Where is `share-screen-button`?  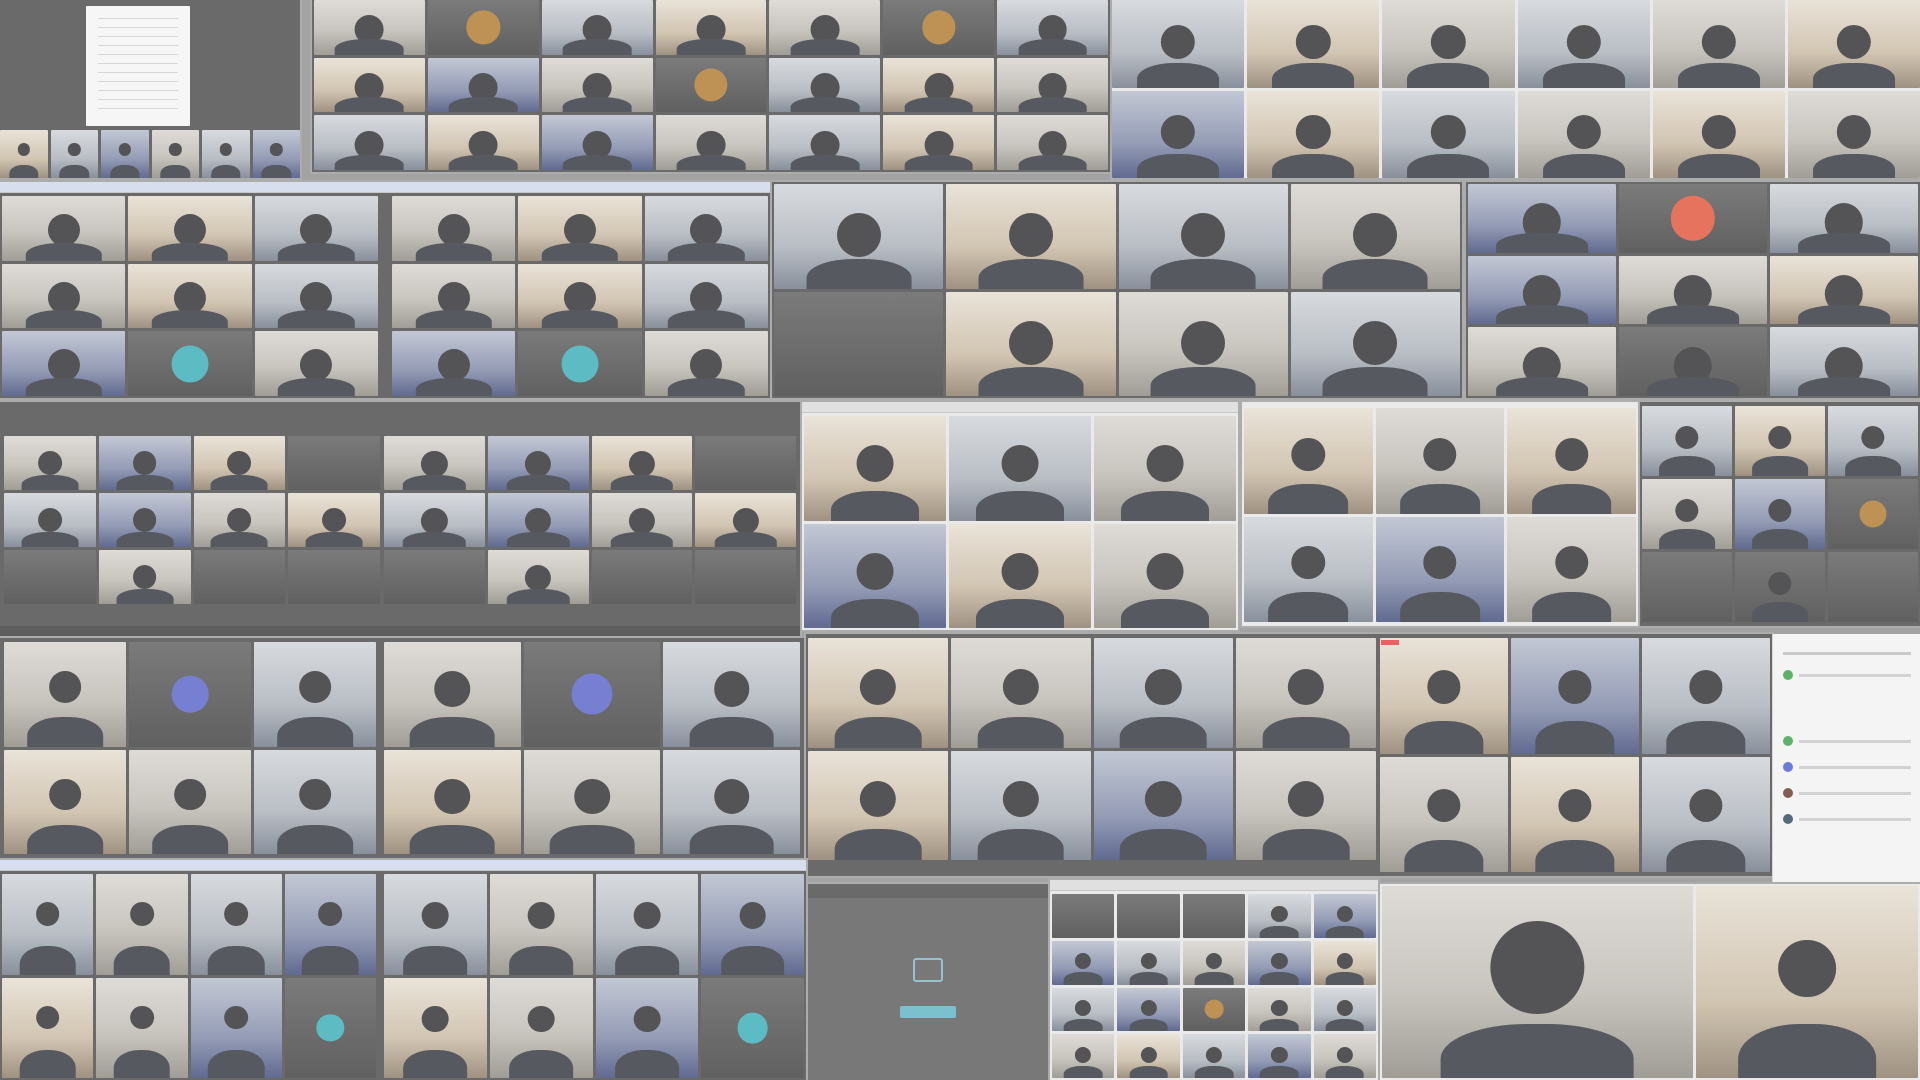
share-screen-button is located at coordinates (928, 1011).